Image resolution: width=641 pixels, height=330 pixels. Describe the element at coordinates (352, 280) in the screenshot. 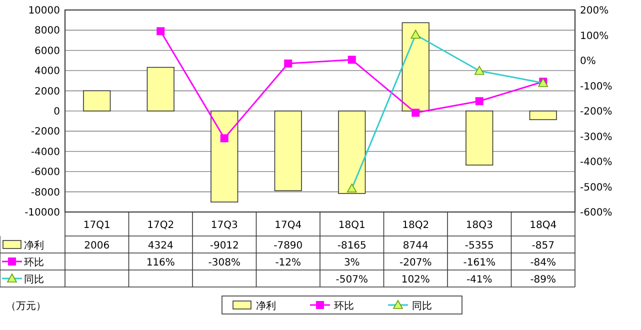

I see `data-label: -507%` at that location.